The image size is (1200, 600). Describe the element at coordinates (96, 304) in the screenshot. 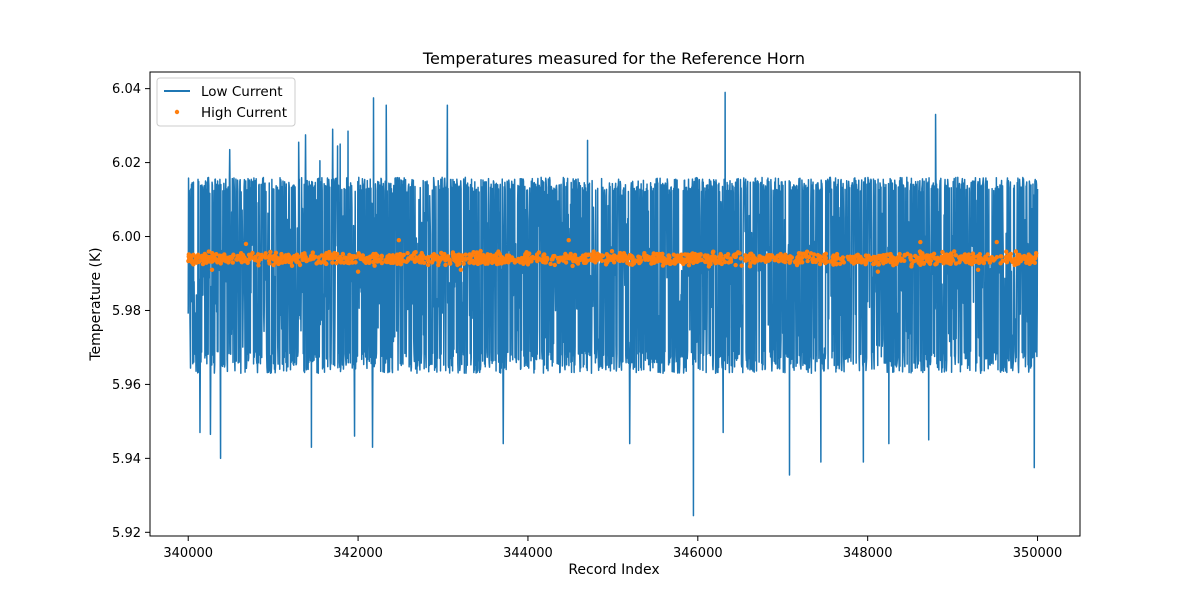

I see `y-axis-label: Temperature (K)` at that location.